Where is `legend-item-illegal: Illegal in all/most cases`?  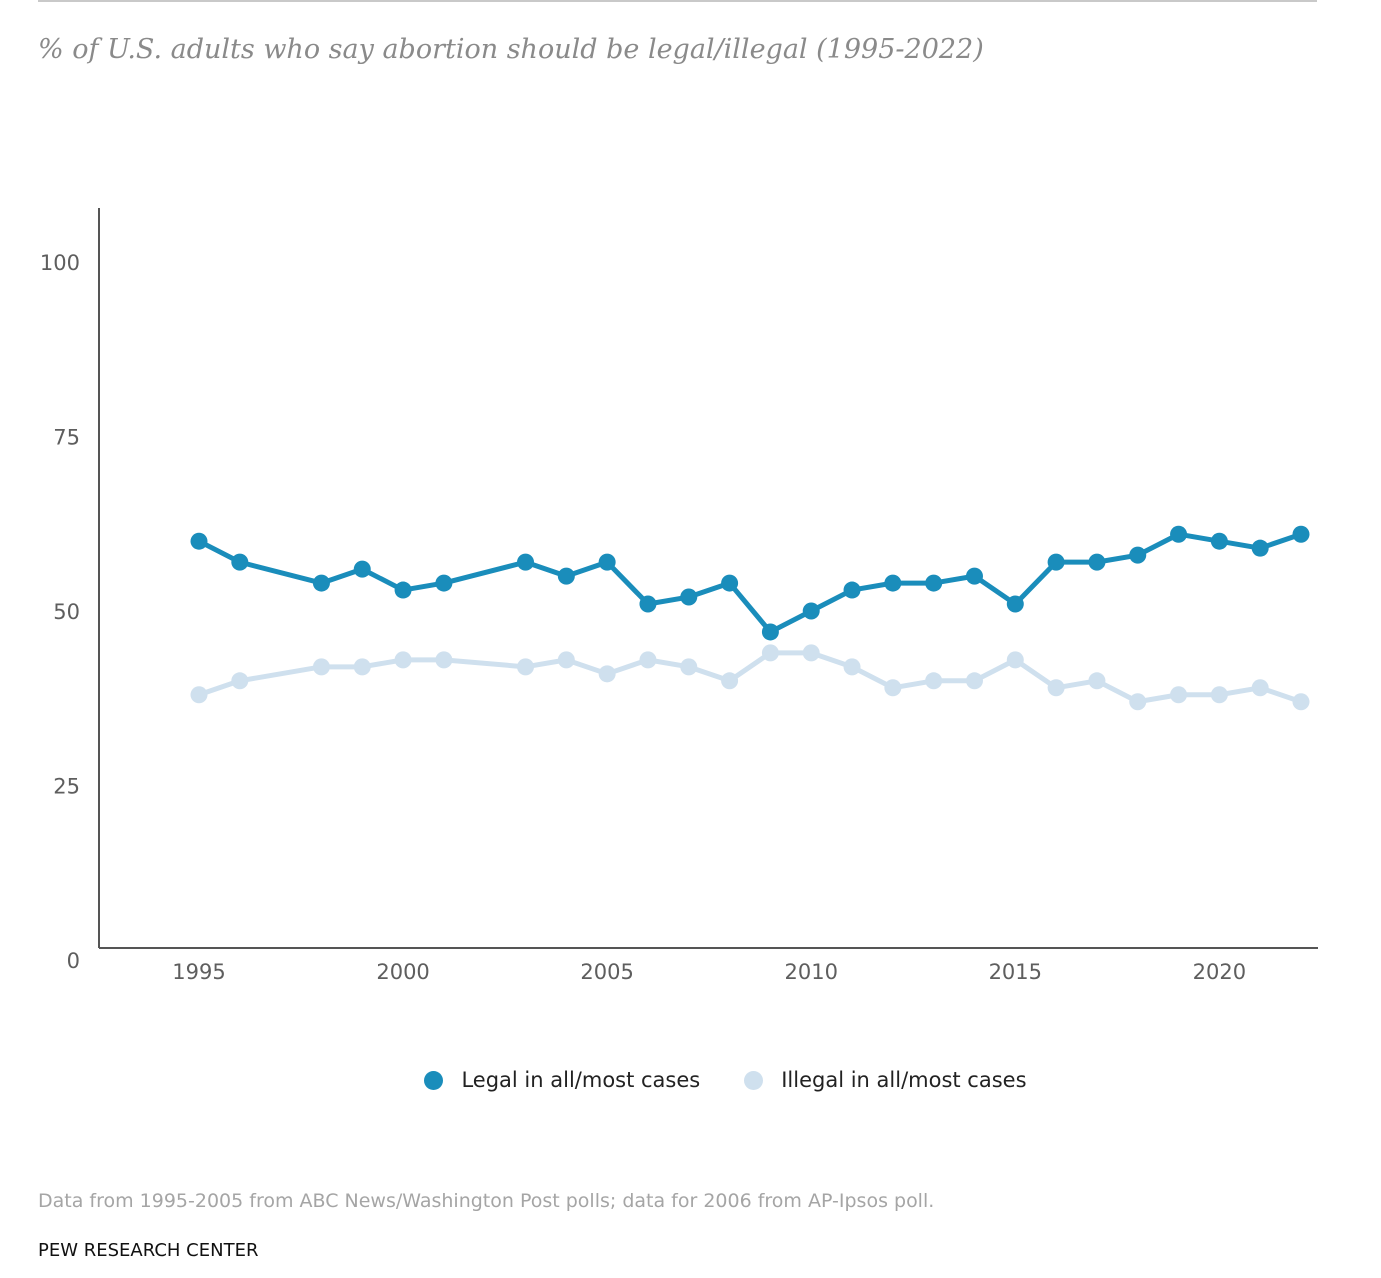 legend-item-illegal: Illegal in all/most cases is located at coordinates (885, 1080).